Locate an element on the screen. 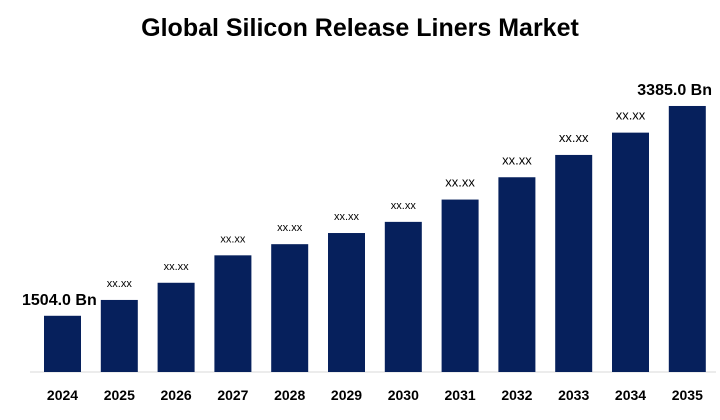 This screenshot has height=420, width=720. bar-2030 is located at coordinates (403, 296).